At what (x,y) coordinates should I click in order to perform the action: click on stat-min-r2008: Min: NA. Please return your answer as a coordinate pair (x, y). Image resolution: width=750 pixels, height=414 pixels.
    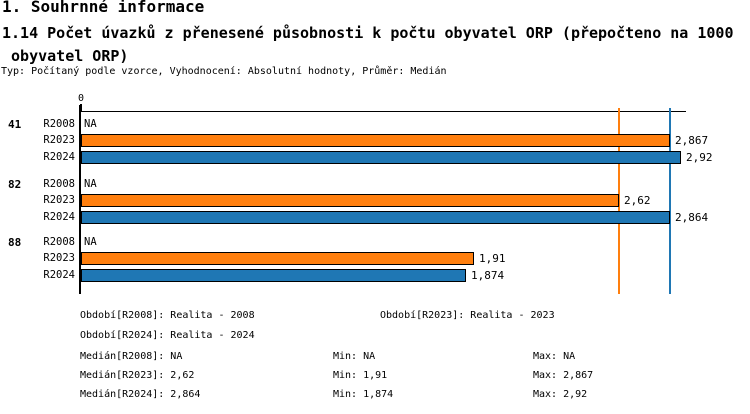
    Looking at the image, I should click on (354, 356).